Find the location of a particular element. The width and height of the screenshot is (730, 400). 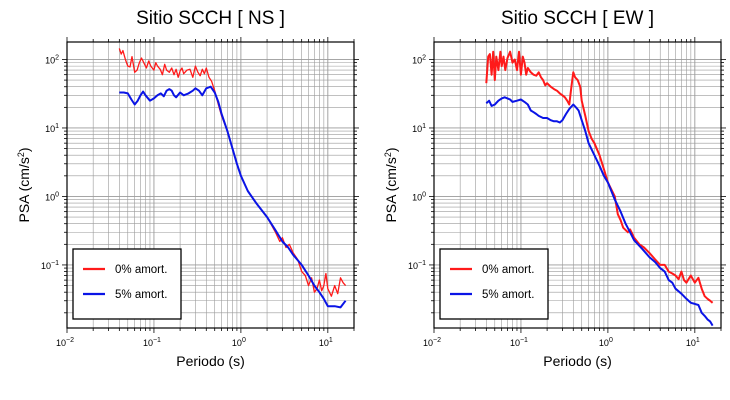

chart-title: Sitio SCCH [ NS ] is located at coordinates (210, 18).